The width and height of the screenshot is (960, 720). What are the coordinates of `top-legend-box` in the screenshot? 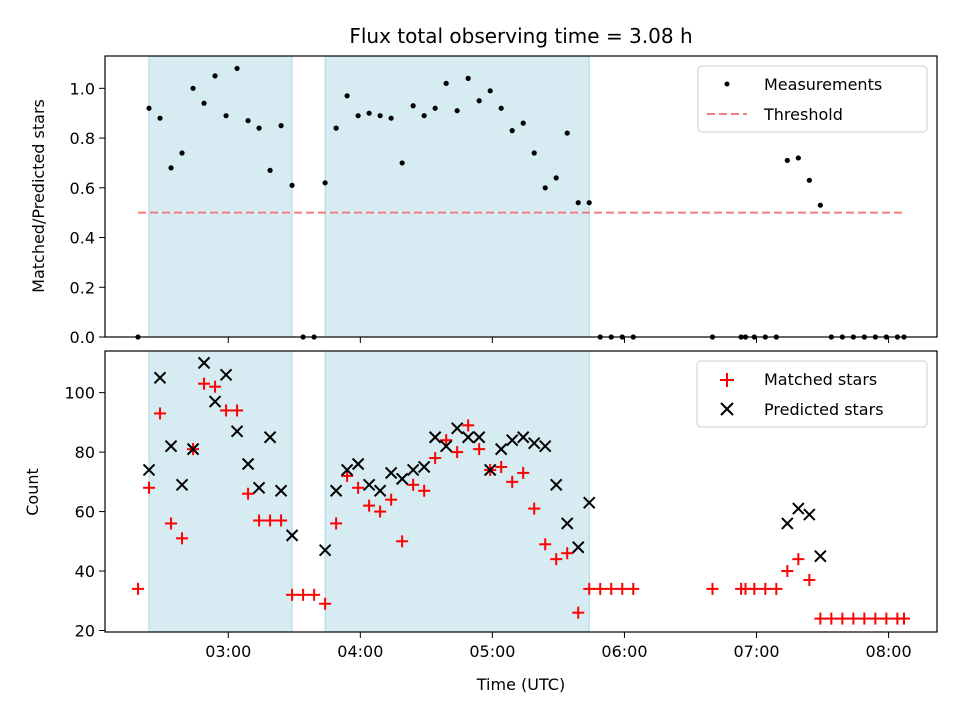 It's located at (812, 99).